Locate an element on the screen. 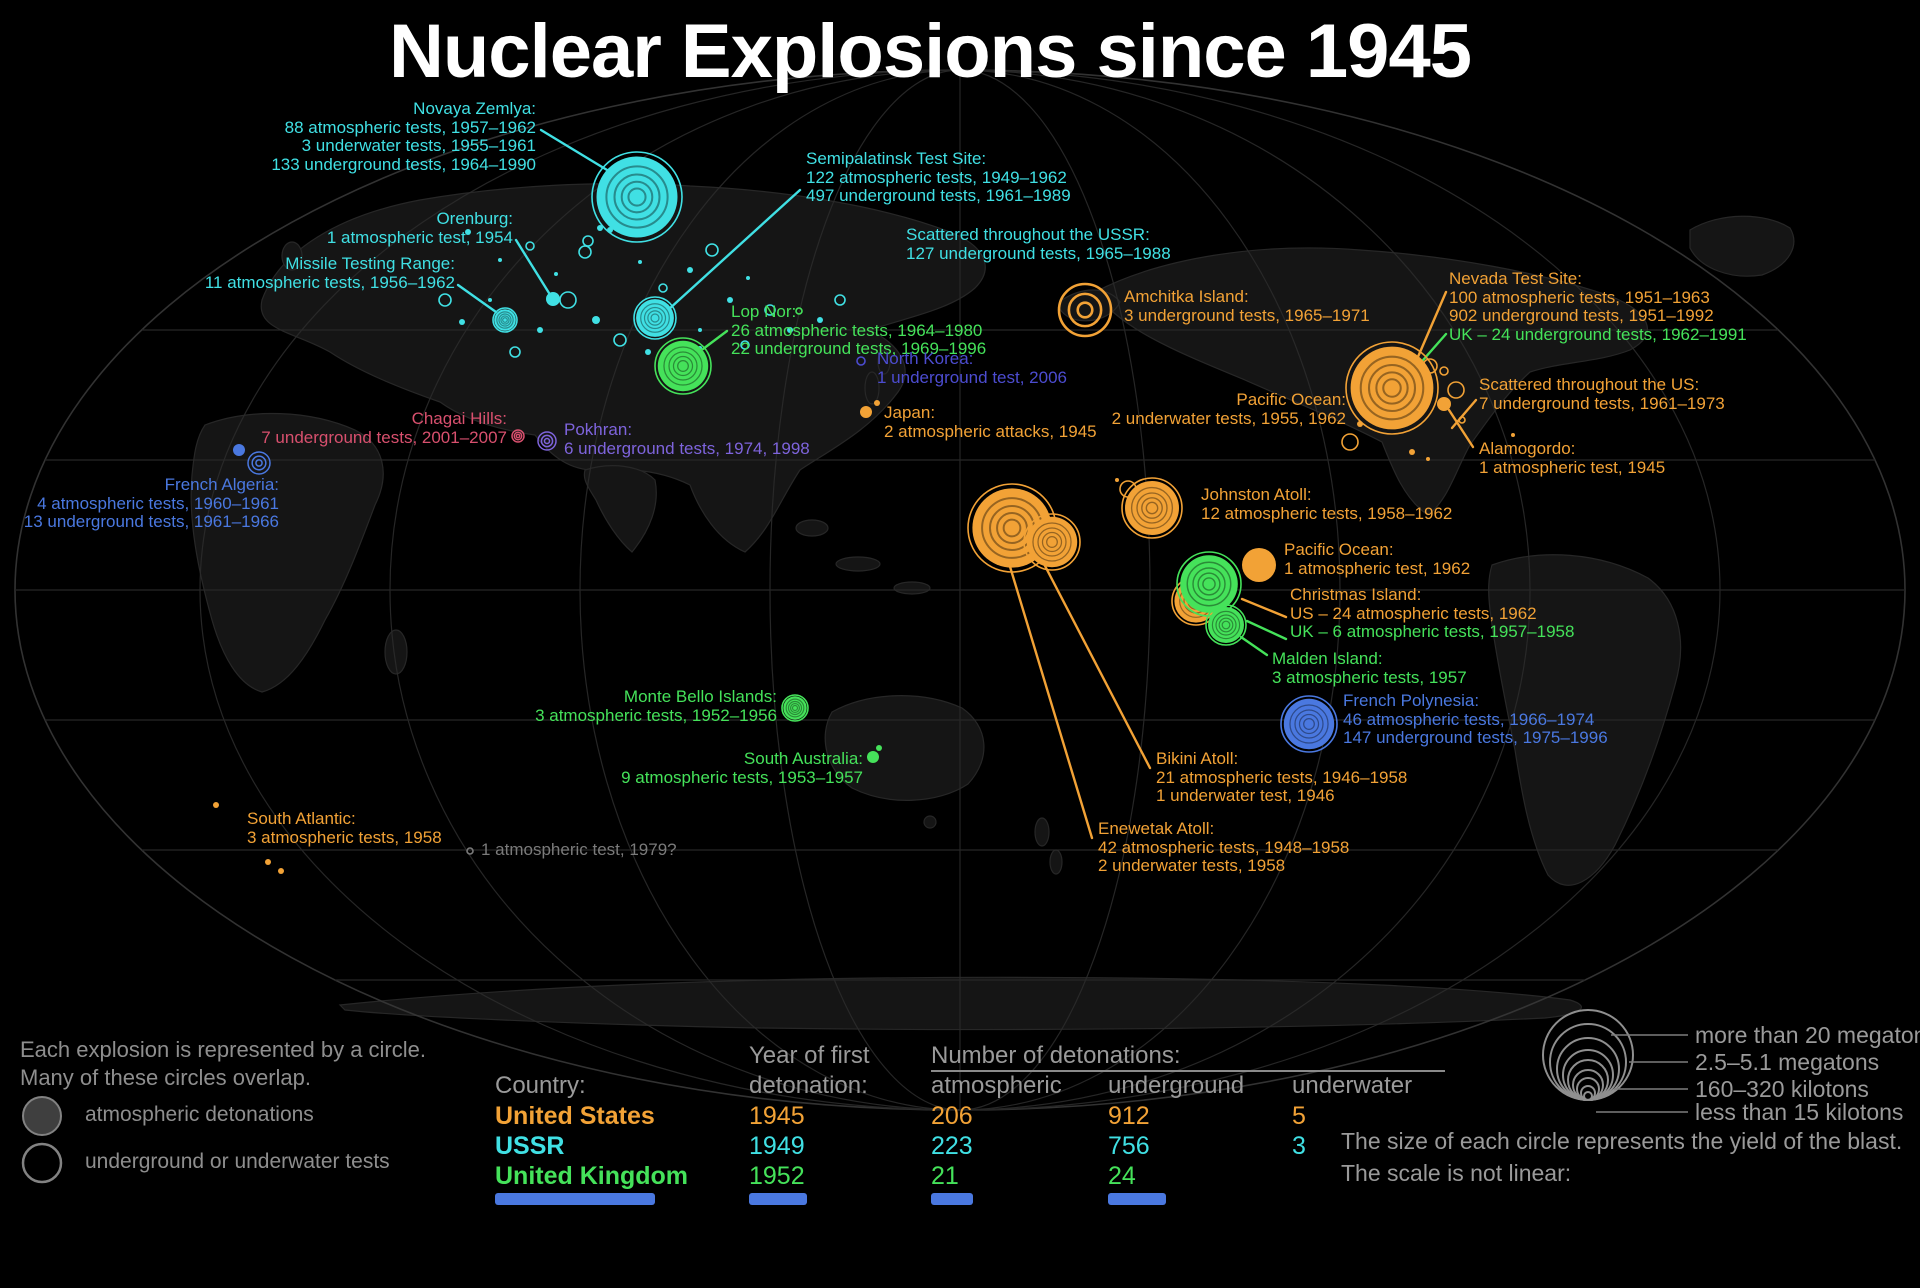  site-pokhran-label-line-1: Pokhran: is located at coordinates (598, 429).